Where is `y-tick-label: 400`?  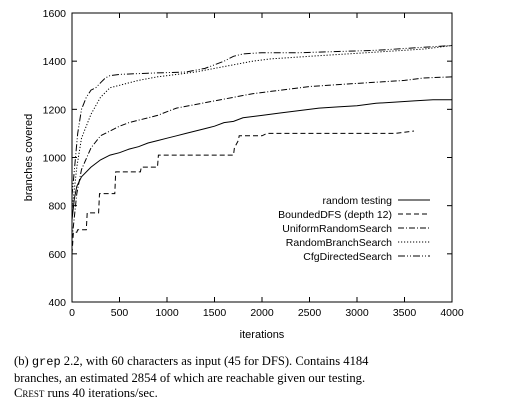 y-tick-label: 400 is located at coordinates (57, 303).